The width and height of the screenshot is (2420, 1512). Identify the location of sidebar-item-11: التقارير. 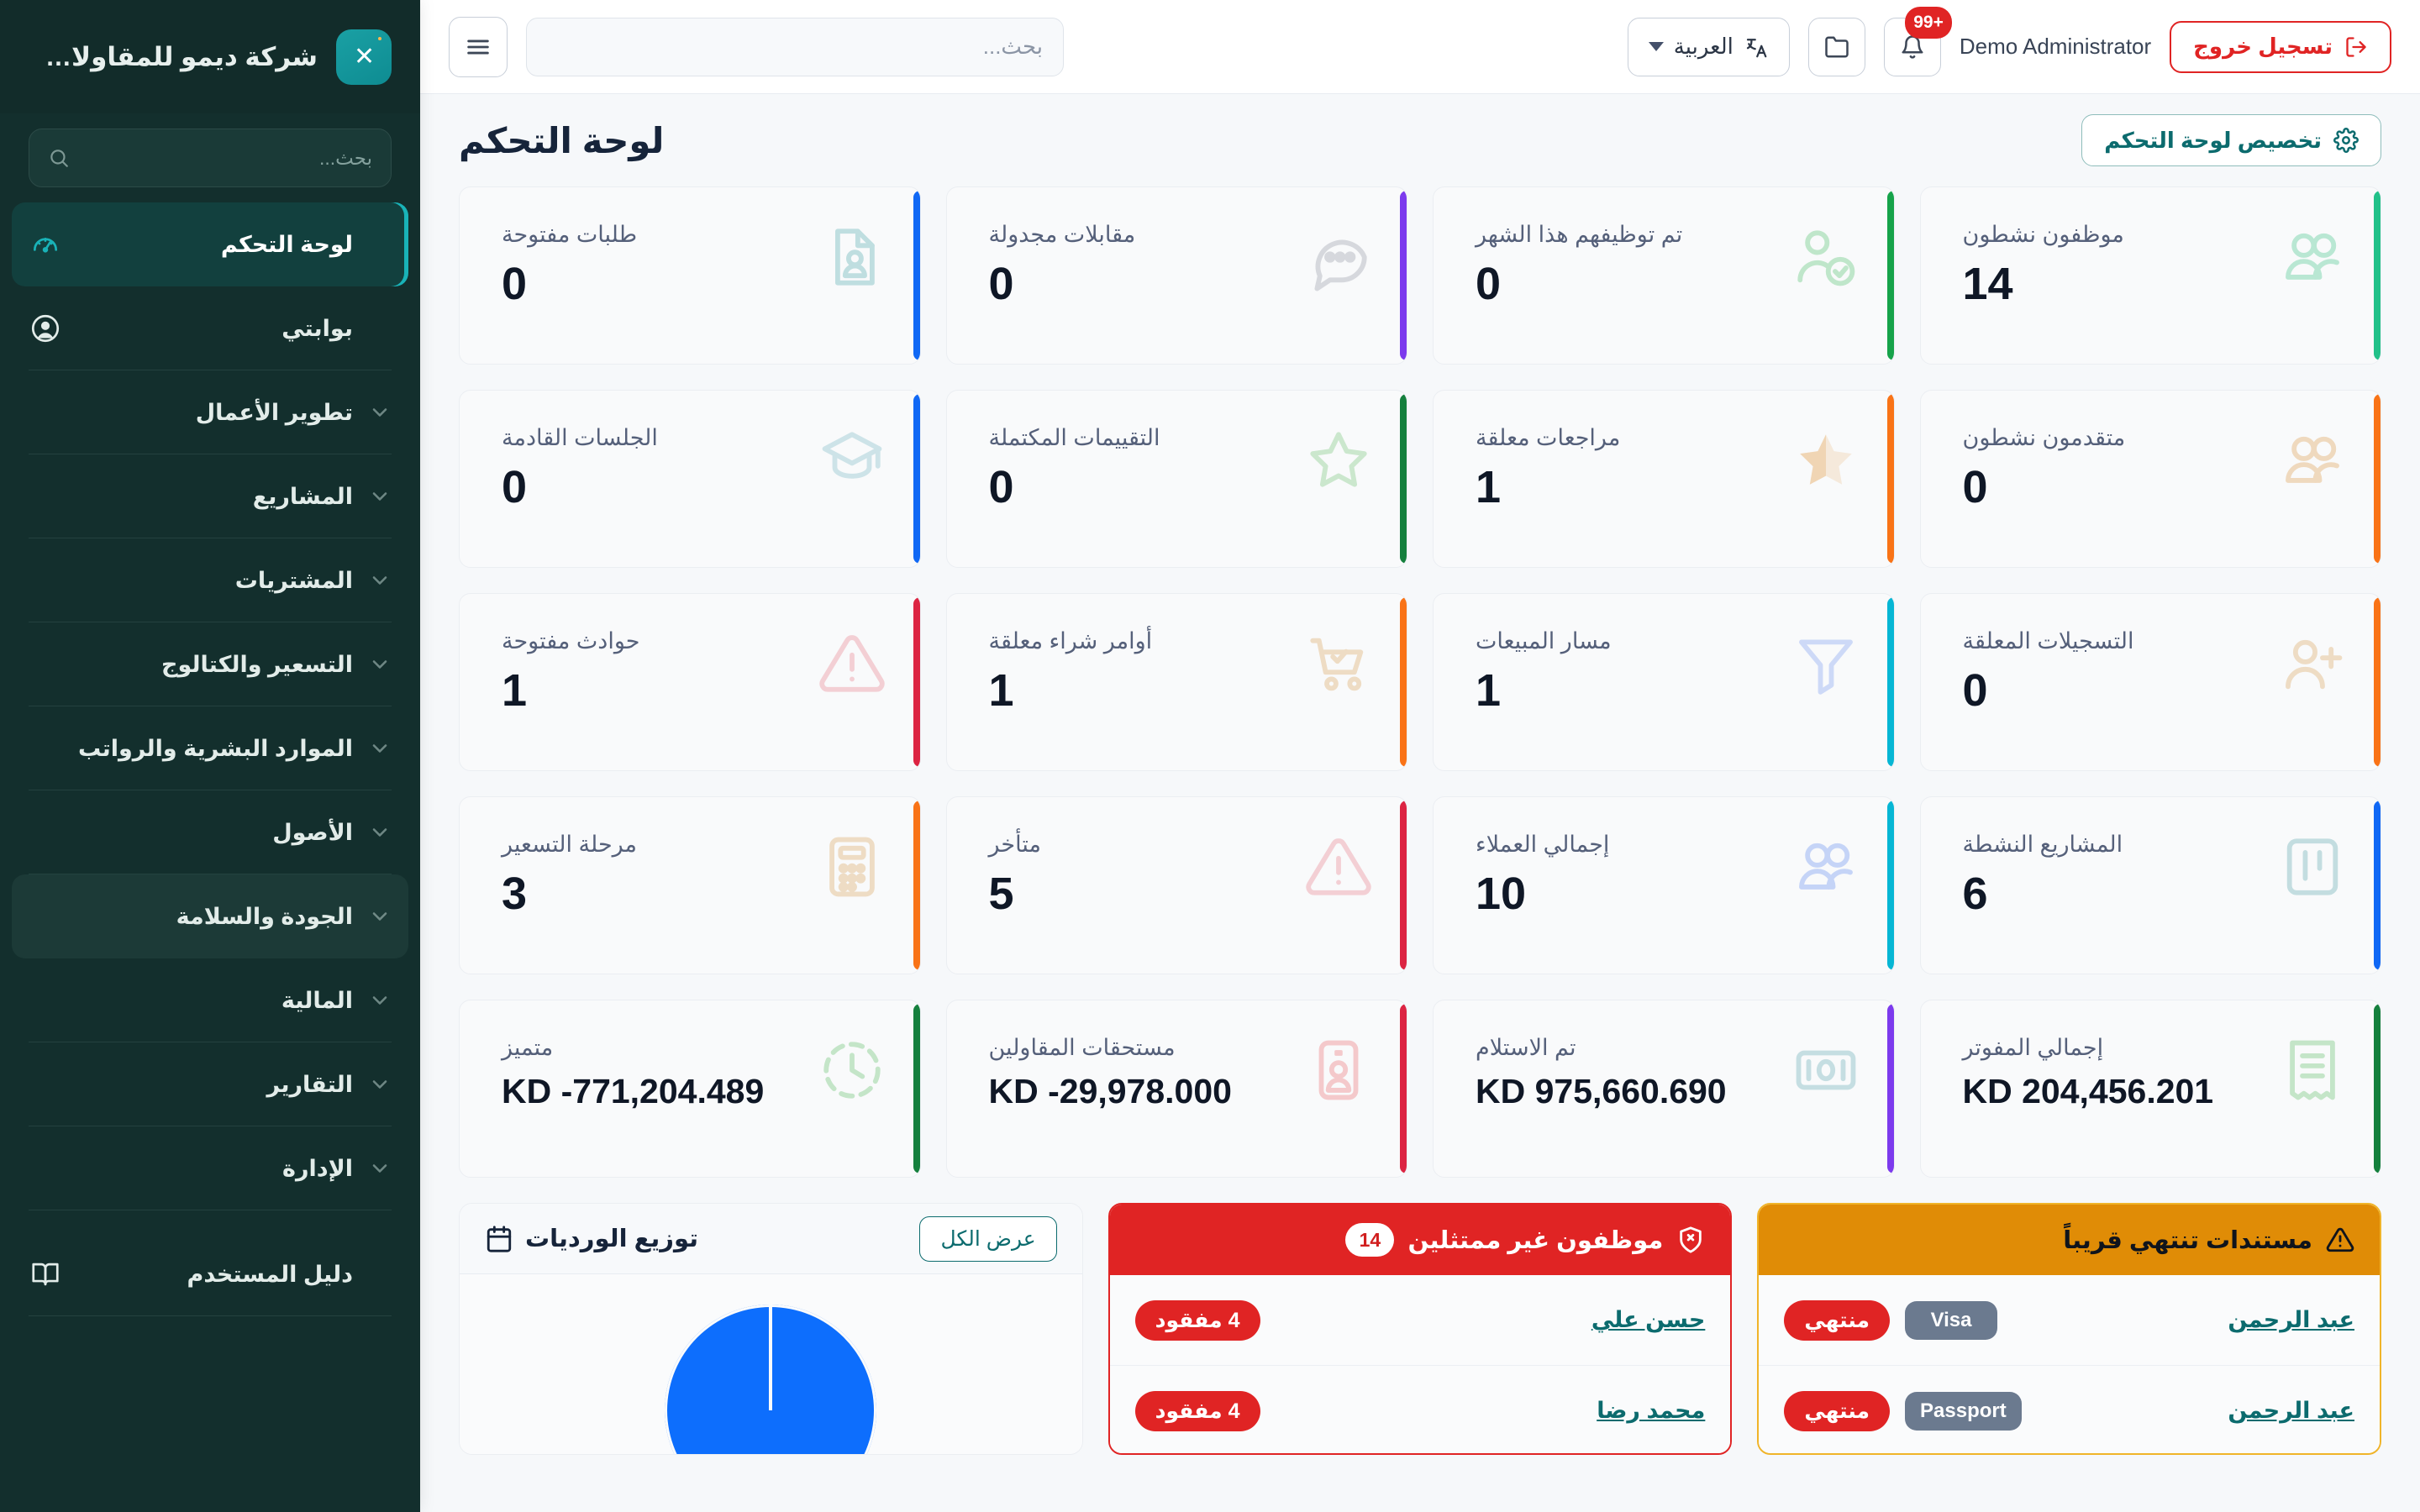
(210, 1084).